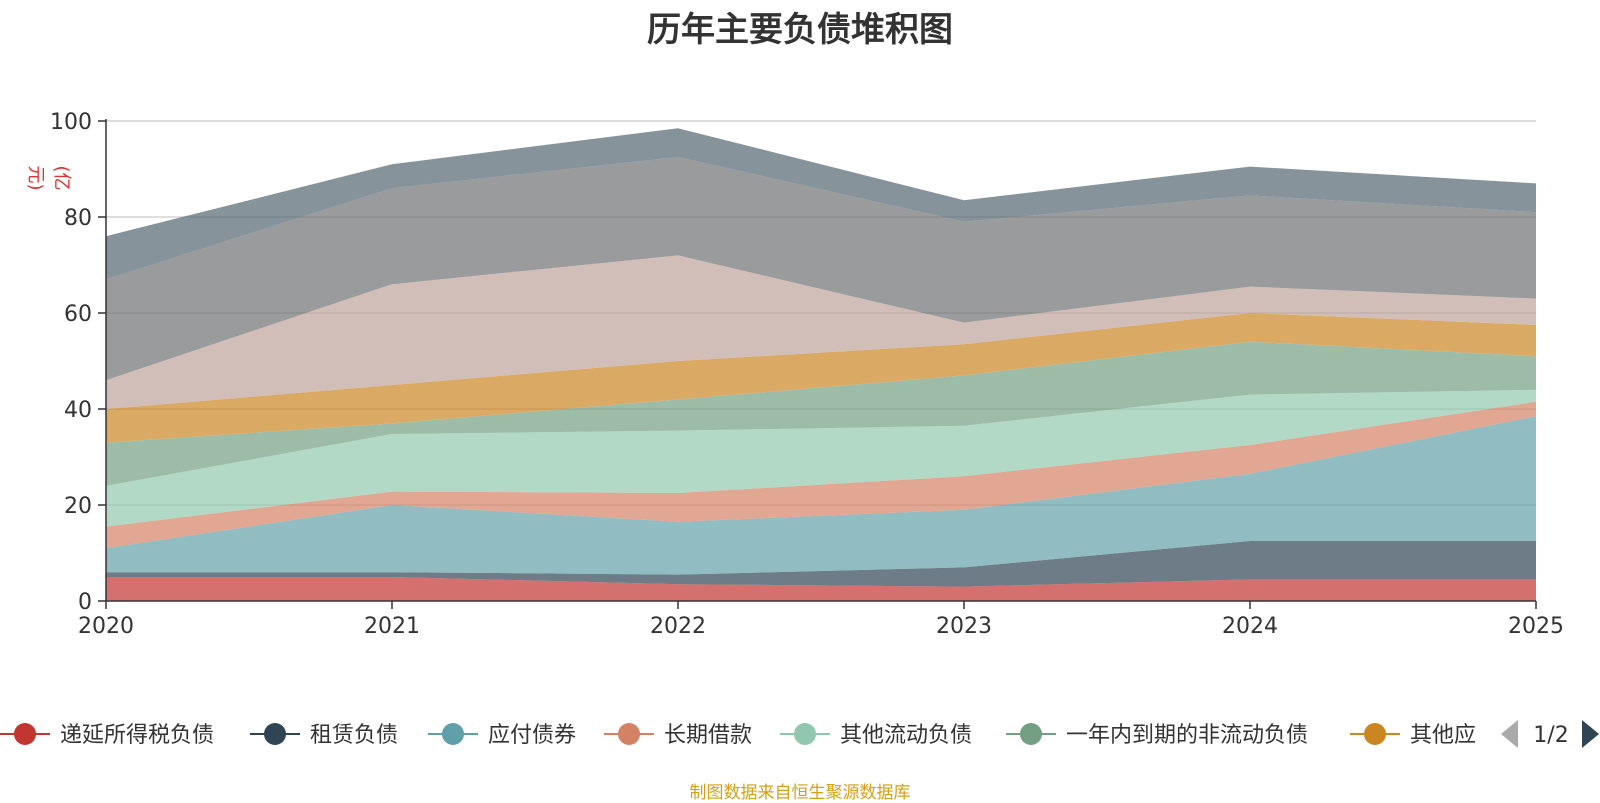  Describe the element at coordinates (78, 218) in the screenshot. I see `y-tick-label-80: 80` at that location.